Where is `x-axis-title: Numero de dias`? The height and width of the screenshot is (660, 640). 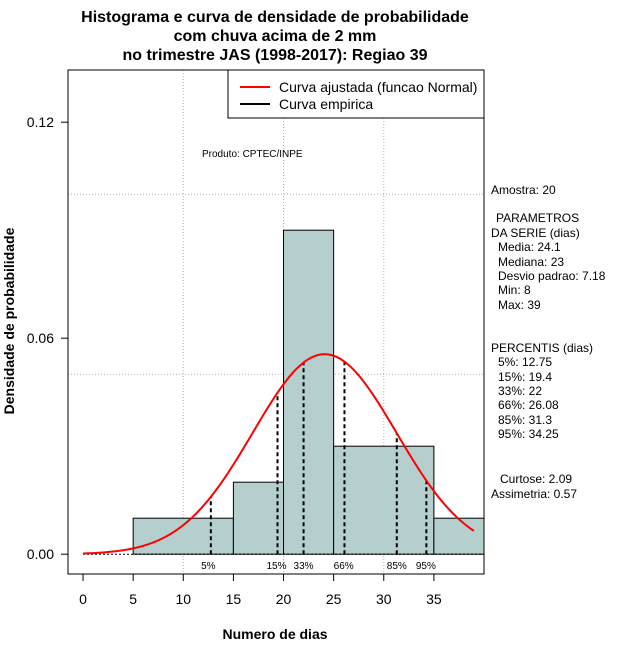
x-axis-title: Numero de dias is located at coordinates (274, 634).